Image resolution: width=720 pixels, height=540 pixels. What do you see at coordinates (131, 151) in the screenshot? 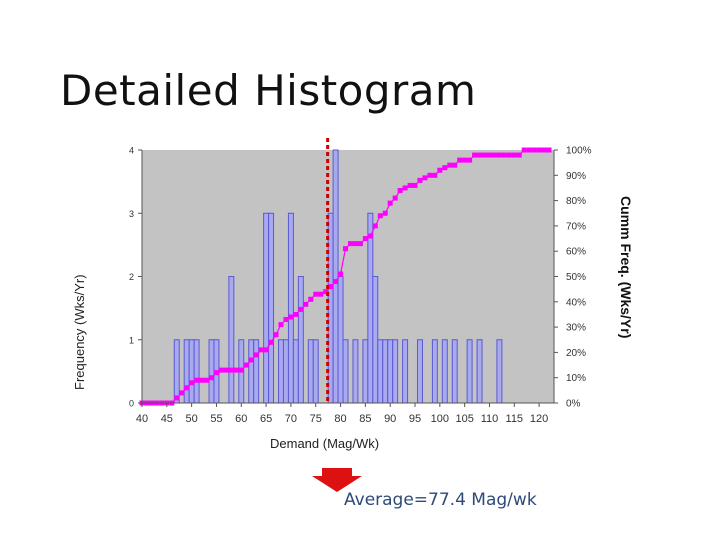
I see `y-tick-label: 4` at bounding box center [131, 151].